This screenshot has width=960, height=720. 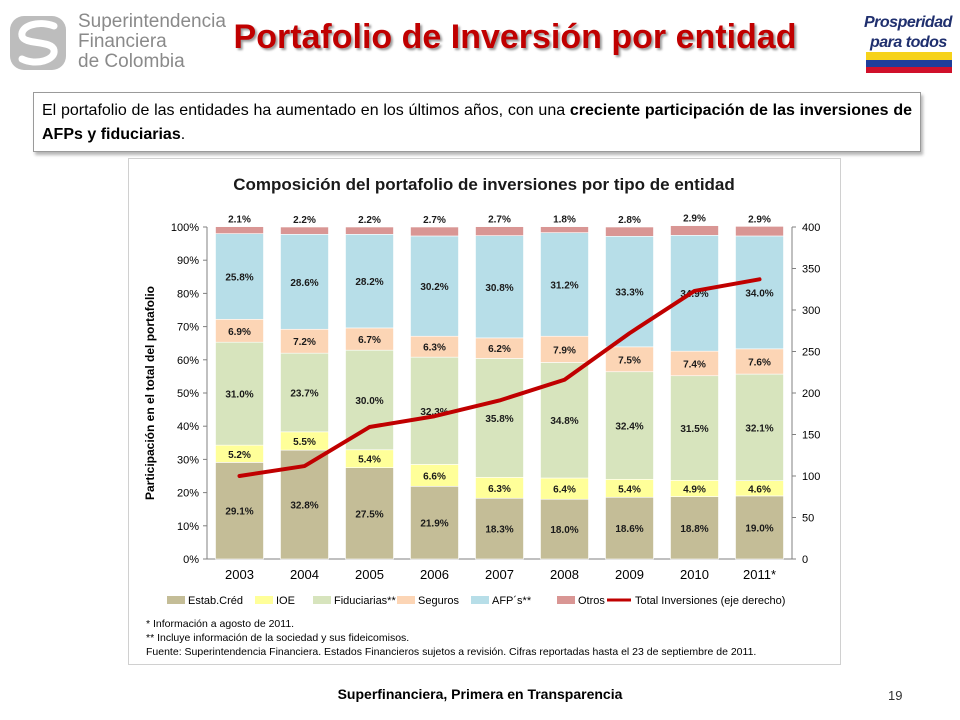 What do you see at coordinates (438, 601) in the screenshot?
I see `legend-label: Seguros` at bounding box center [438, 601].